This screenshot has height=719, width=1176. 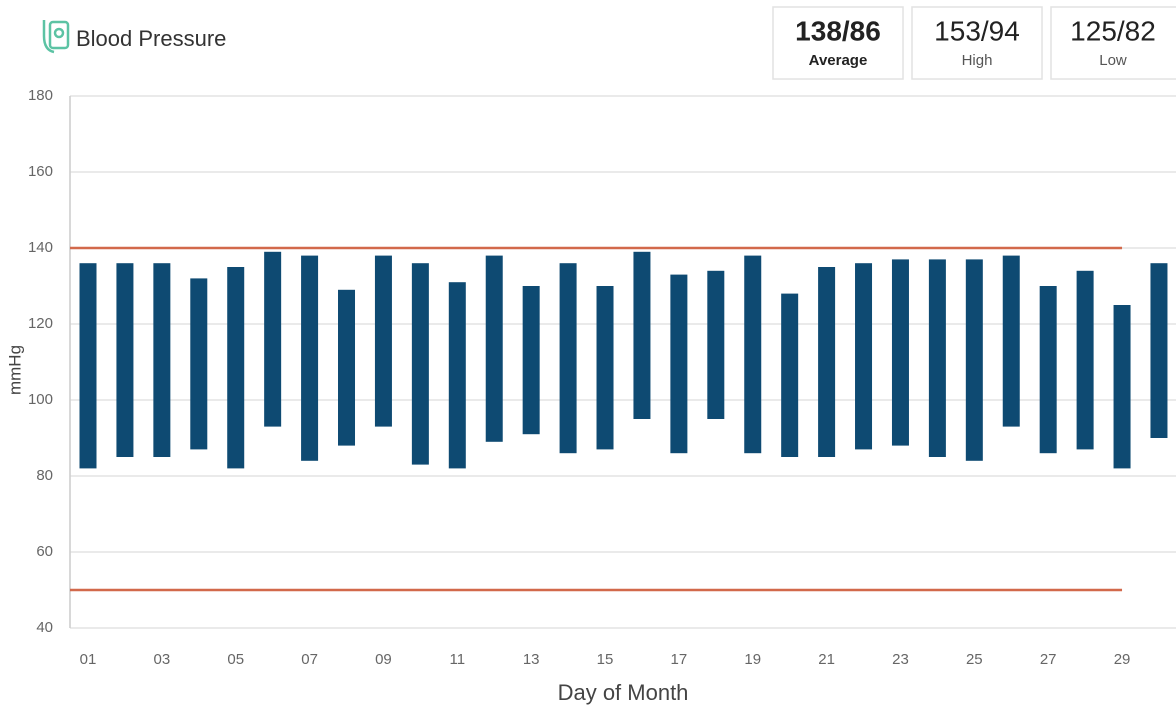 What do you see at coordinates (1113, 30) in the screenshot?
I see `summary-value: 125/82` at bounding box center [1113, 30].